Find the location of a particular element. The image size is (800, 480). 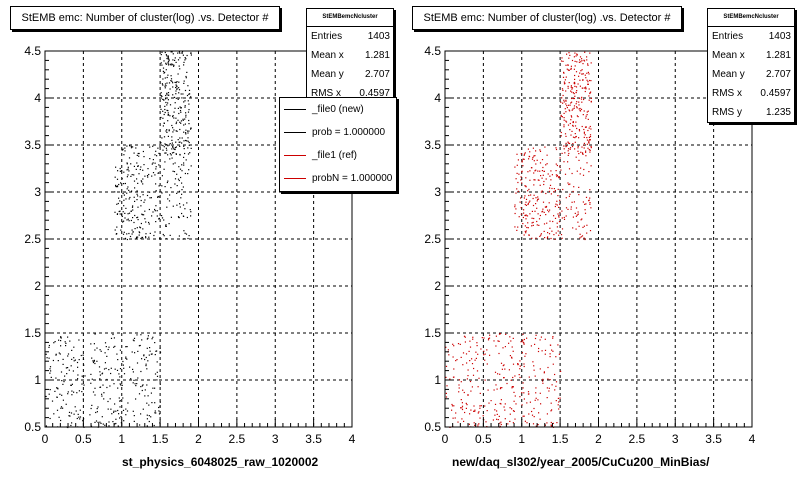

y-tick-label: 0.5 is located at coordinates (432, 427).